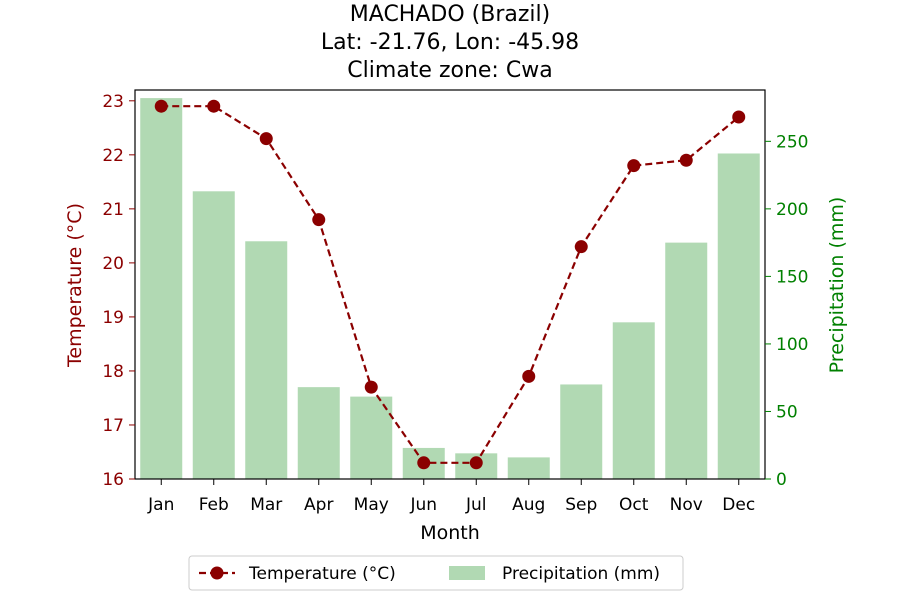 The width and height of the screenshot is (900, 600). Describe the element at coordinates (528, 468) in the screenshot. I see `precipitation-bar-aug` at that location.